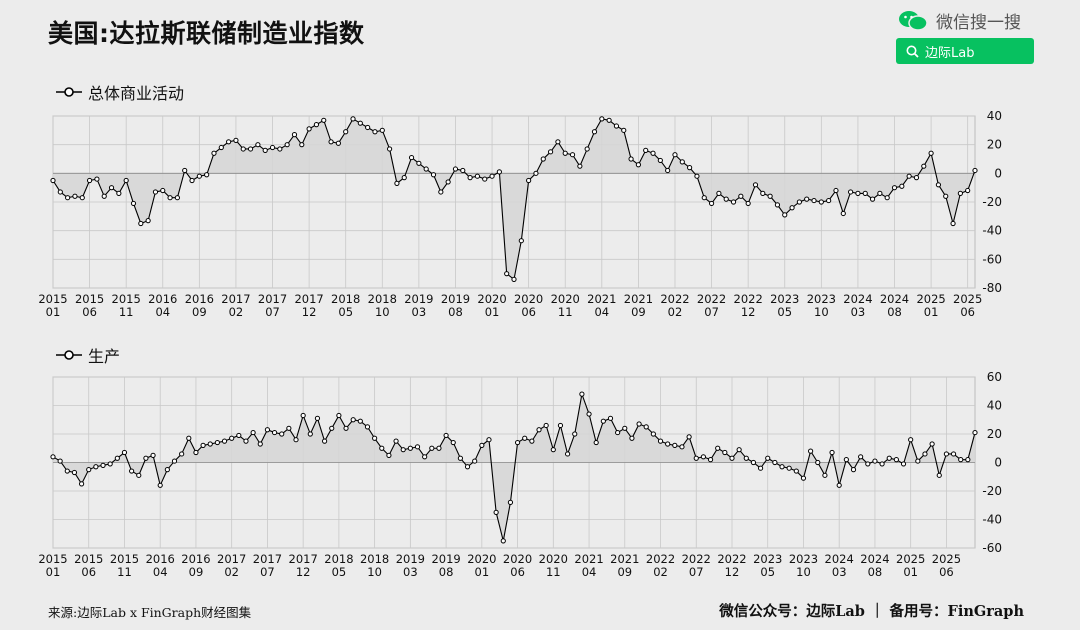  What do you see at coordinates (206, 33) in the screenshot?
I see `page-title: 美国:达拉斯联储制造业指数` at bounding box center [206, 33].